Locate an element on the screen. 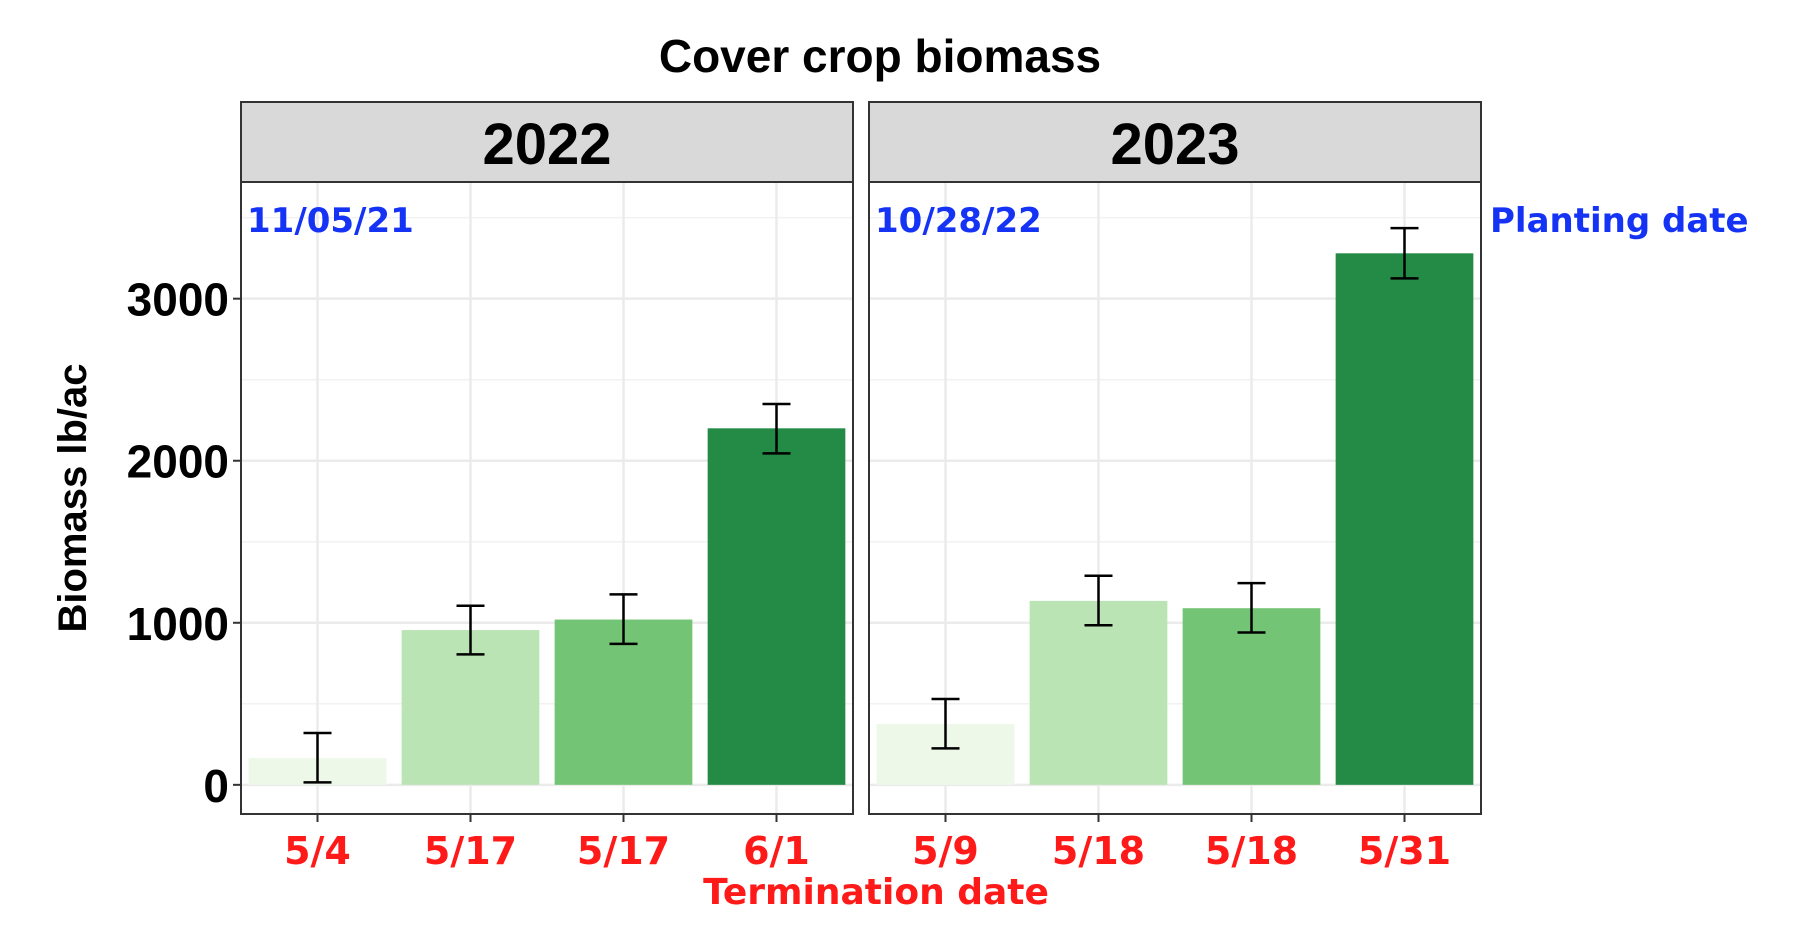 The width and height of the screenshot is (1808, 929). x-axis-label: Termination date is located at coordinates (876, 892).